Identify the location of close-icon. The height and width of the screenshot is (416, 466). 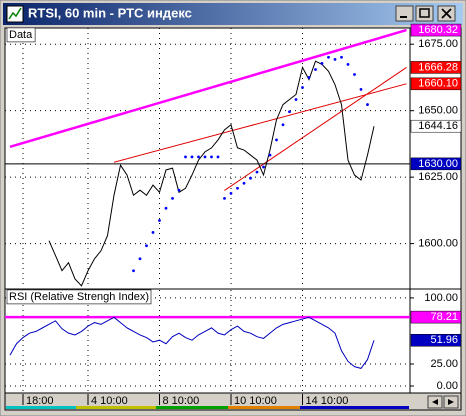
(446, 13).